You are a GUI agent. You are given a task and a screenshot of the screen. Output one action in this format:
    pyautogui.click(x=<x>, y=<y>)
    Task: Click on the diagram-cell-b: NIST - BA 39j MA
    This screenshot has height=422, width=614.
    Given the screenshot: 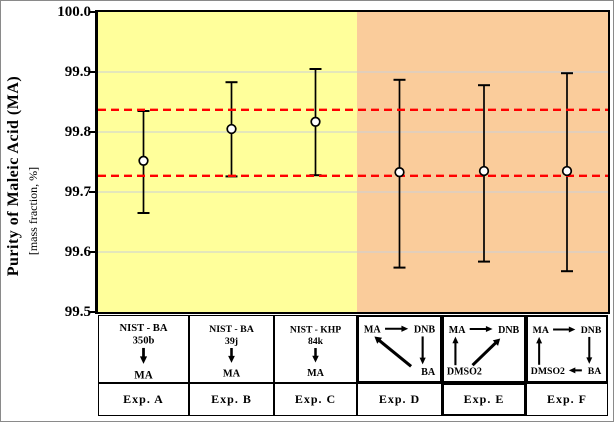 What is the action you would take?
    pyautogui.click(x=231, y=349)
    